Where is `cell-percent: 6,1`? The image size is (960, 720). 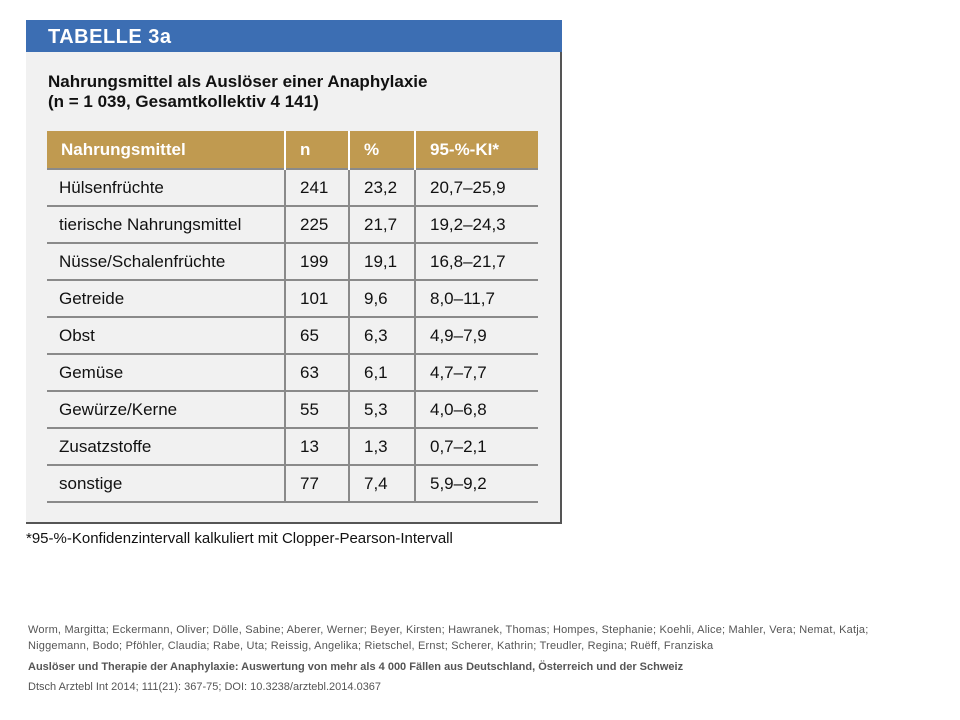
cell-percent: 6,1 is located at coordinates (382, 373).